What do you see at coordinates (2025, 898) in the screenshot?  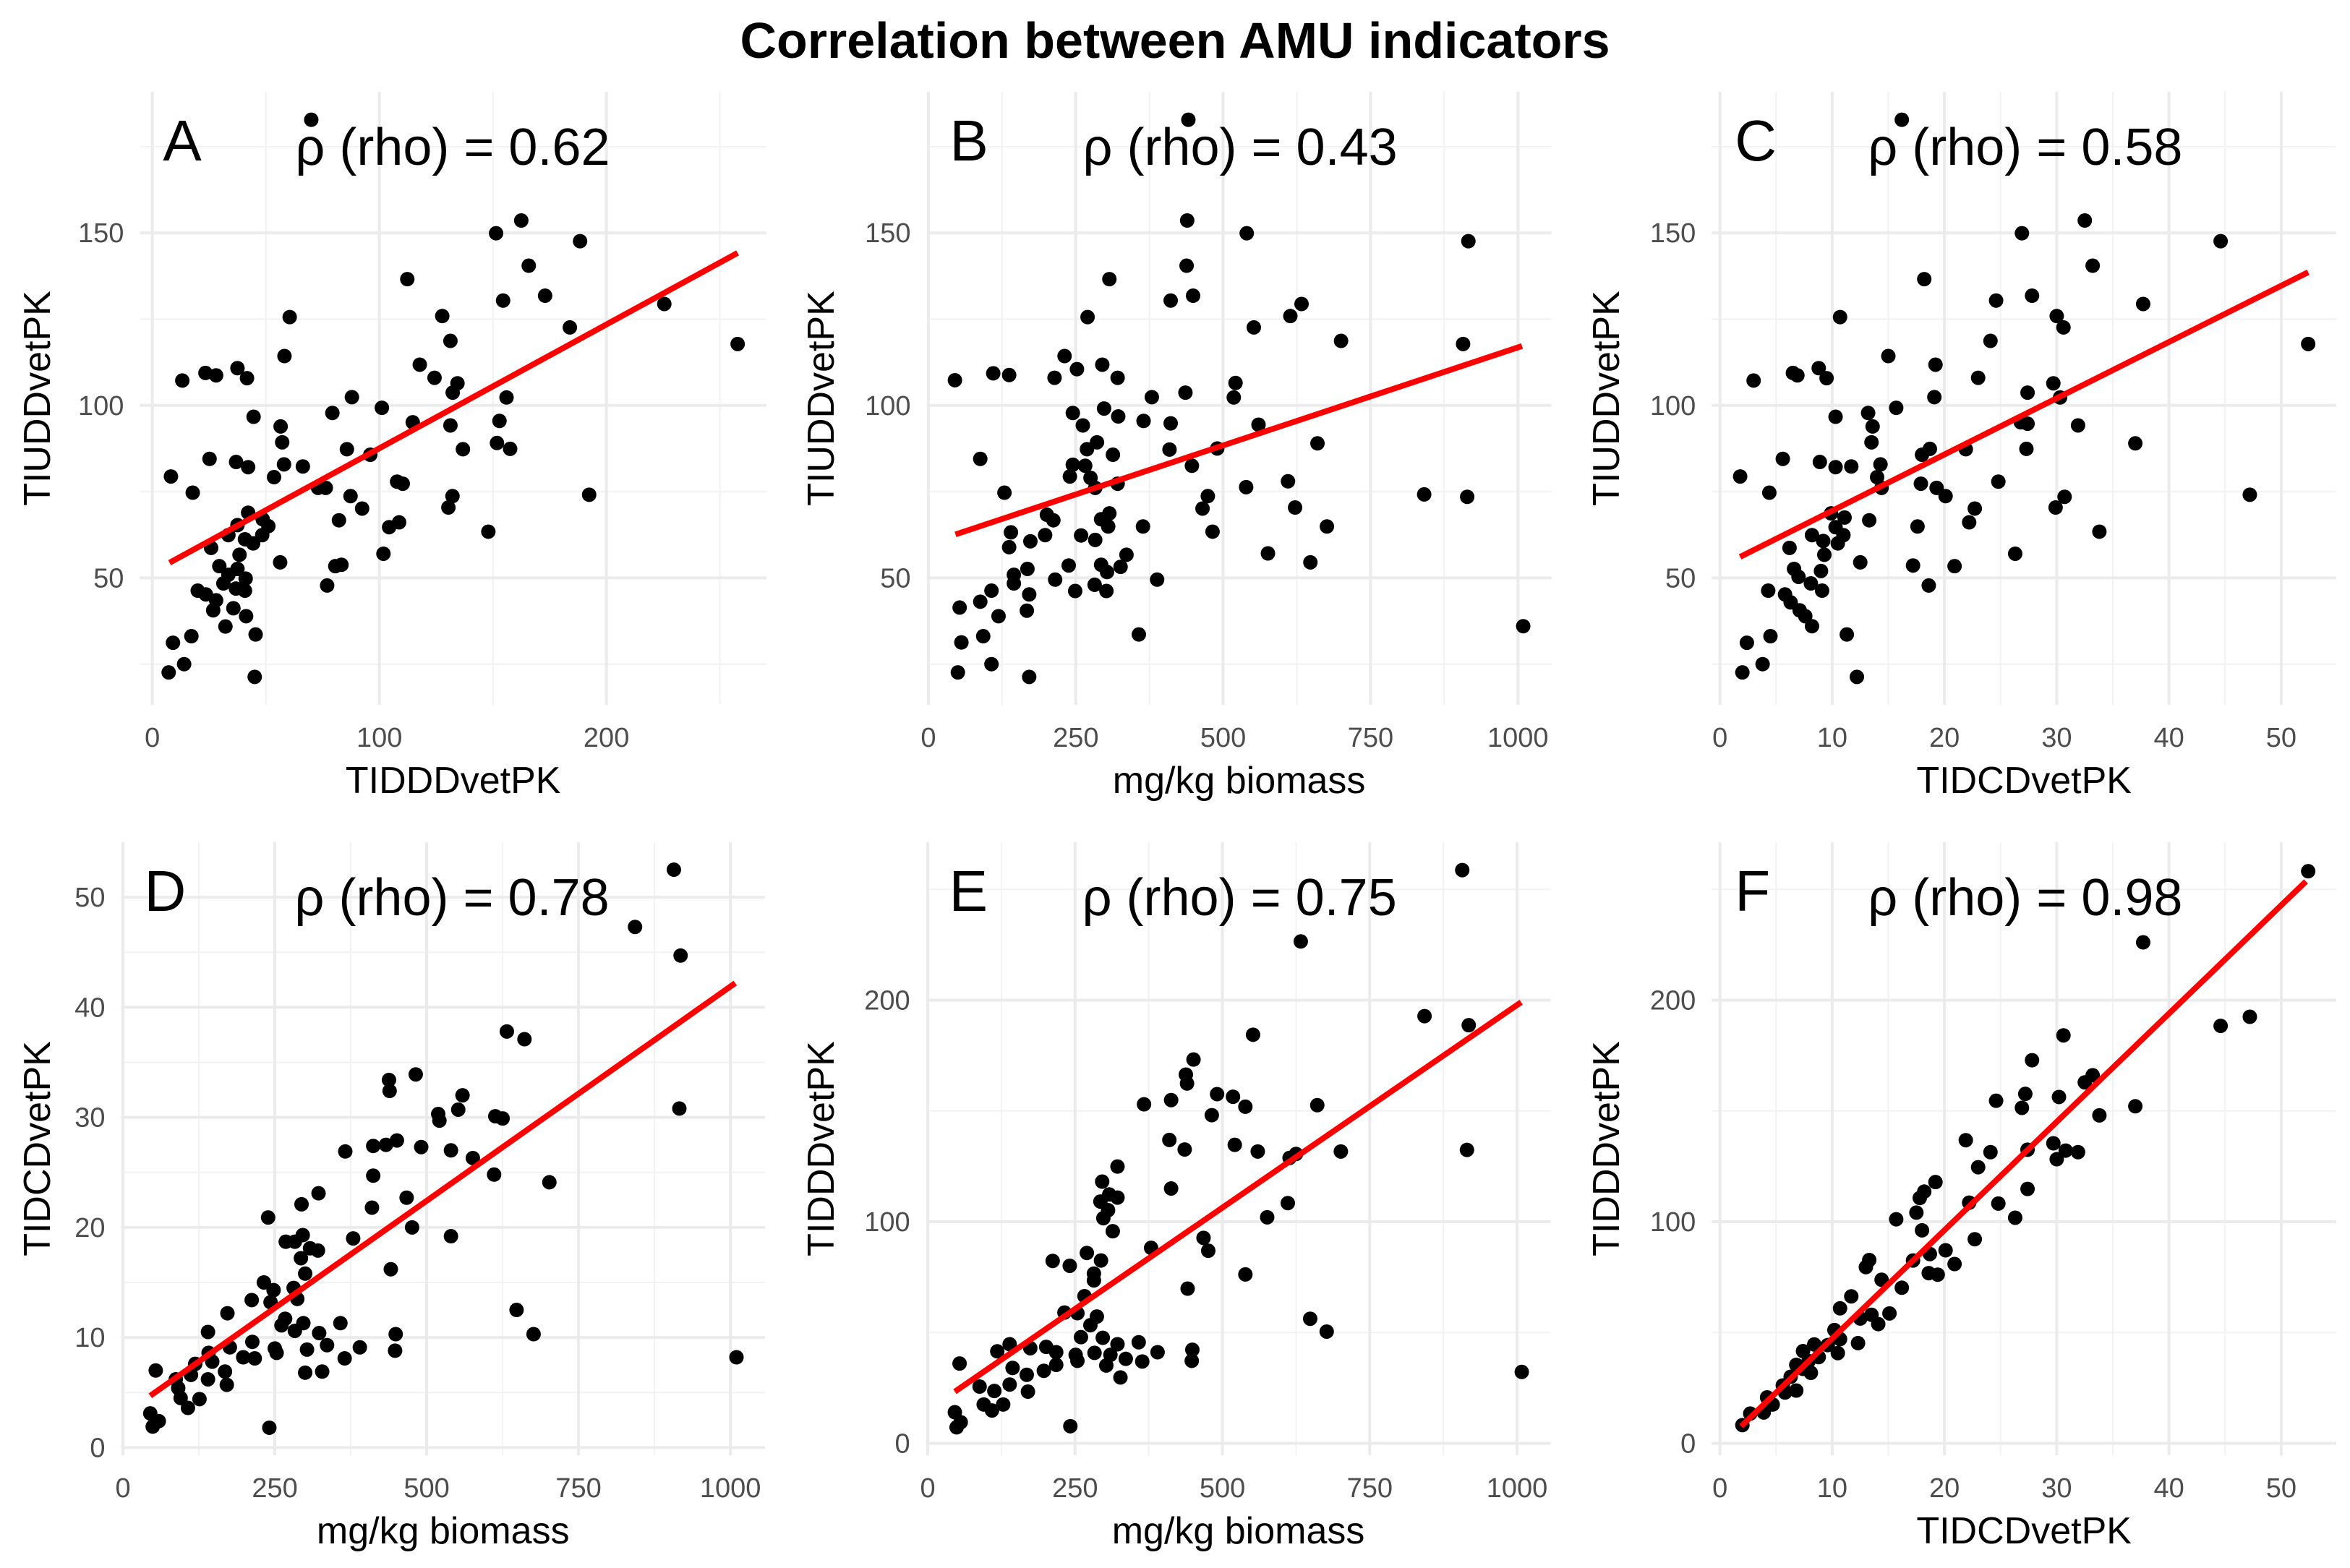 I see `rho-annotation: ρ (rho) = 0.98` at bounding box center [2025, 898].